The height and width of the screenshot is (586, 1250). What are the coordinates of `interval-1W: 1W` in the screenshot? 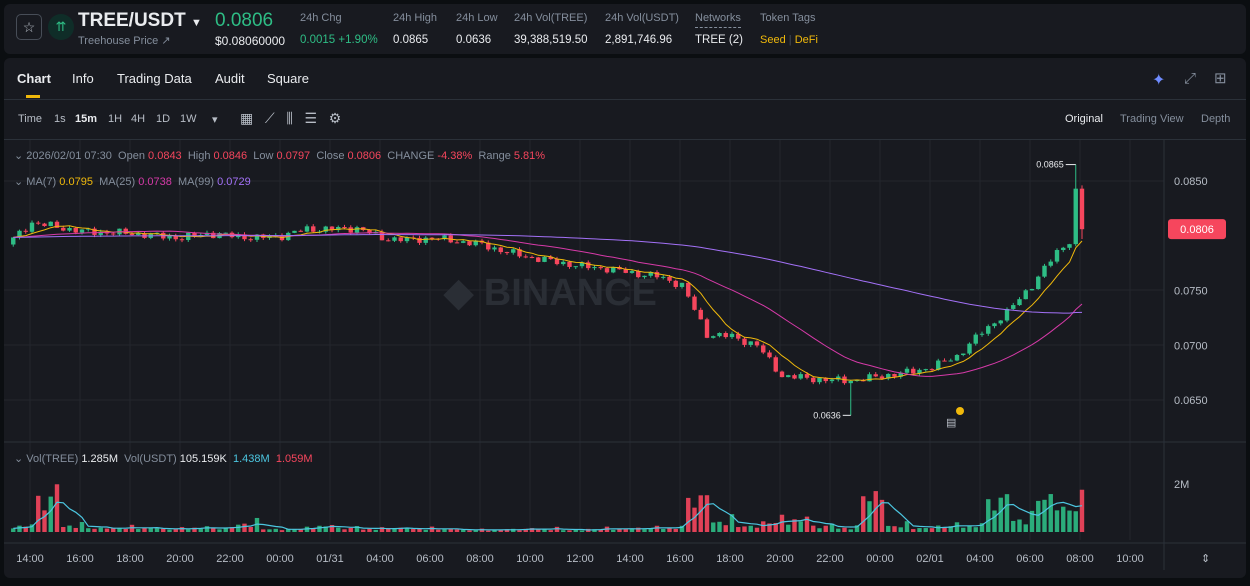 It's located at (188, 119).